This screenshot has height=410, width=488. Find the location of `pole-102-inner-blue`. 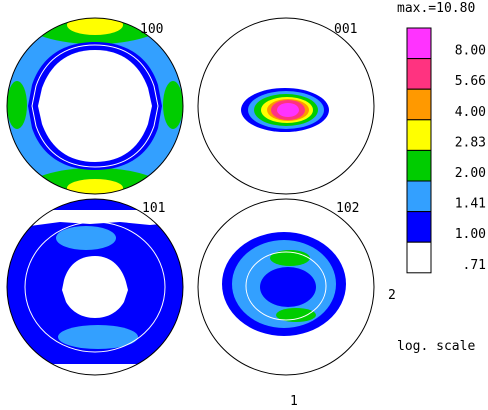

pole-102-inner-blue is located at coordinates (288, 287).